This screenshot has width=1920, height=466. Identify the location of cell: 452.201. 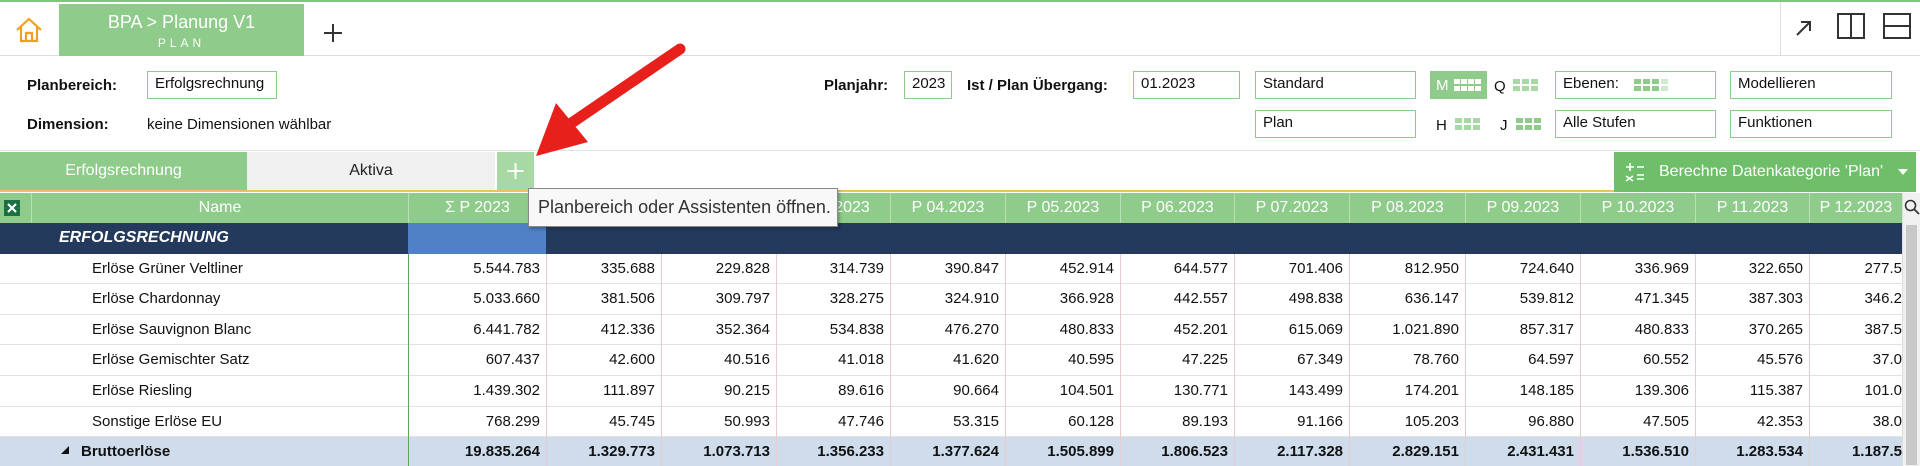
(1177, 330).